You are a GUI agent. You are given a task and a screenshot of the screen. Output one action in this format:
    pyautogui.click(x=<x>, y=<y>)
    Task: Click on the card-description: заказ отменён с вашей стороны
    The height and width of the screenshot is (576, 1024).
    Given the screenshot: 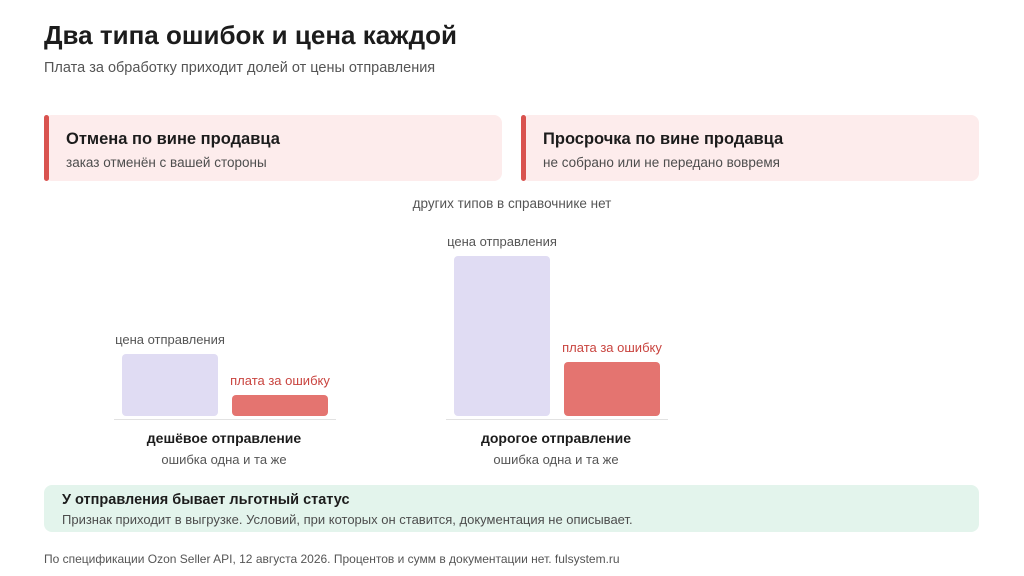 What is the action you would take?
    pyautogui.click(x=166, y=162)
    